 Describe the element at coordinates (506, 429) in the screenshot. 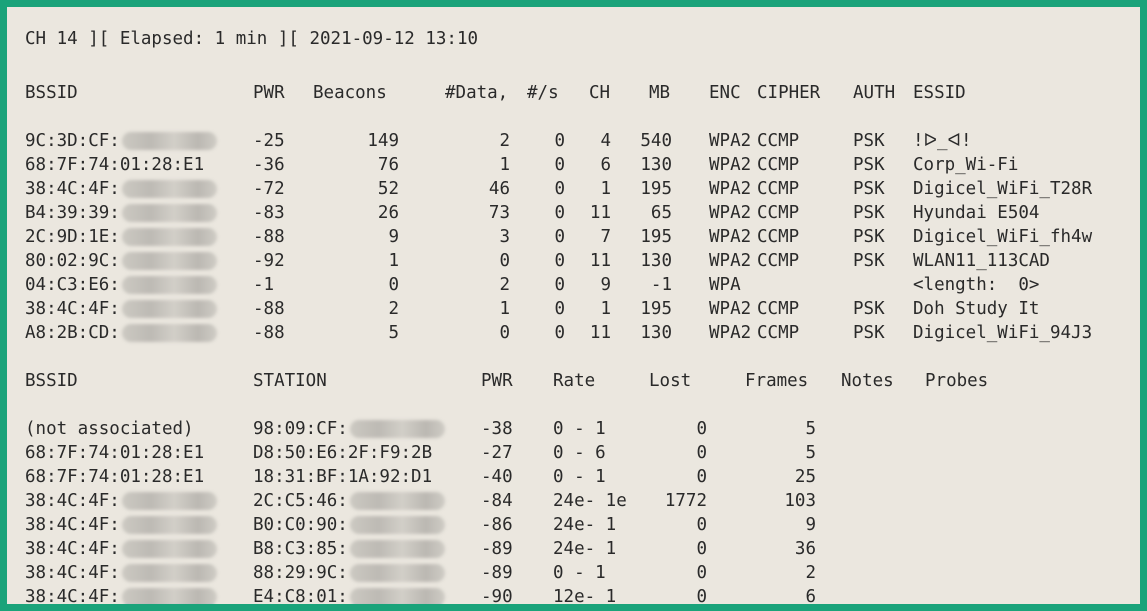

I see `station-pwr-cell: -38` at that location.